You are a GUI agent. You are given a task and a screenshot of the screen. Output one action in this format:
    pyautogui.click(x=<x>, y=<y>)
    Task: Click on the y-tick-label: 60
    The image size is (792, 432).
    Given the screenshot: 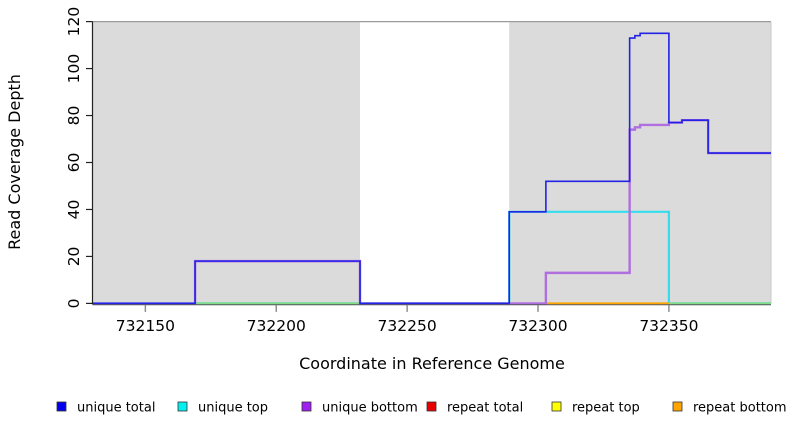 What is the action you would take?
    pyautogui.click(x=74, y=163)
    